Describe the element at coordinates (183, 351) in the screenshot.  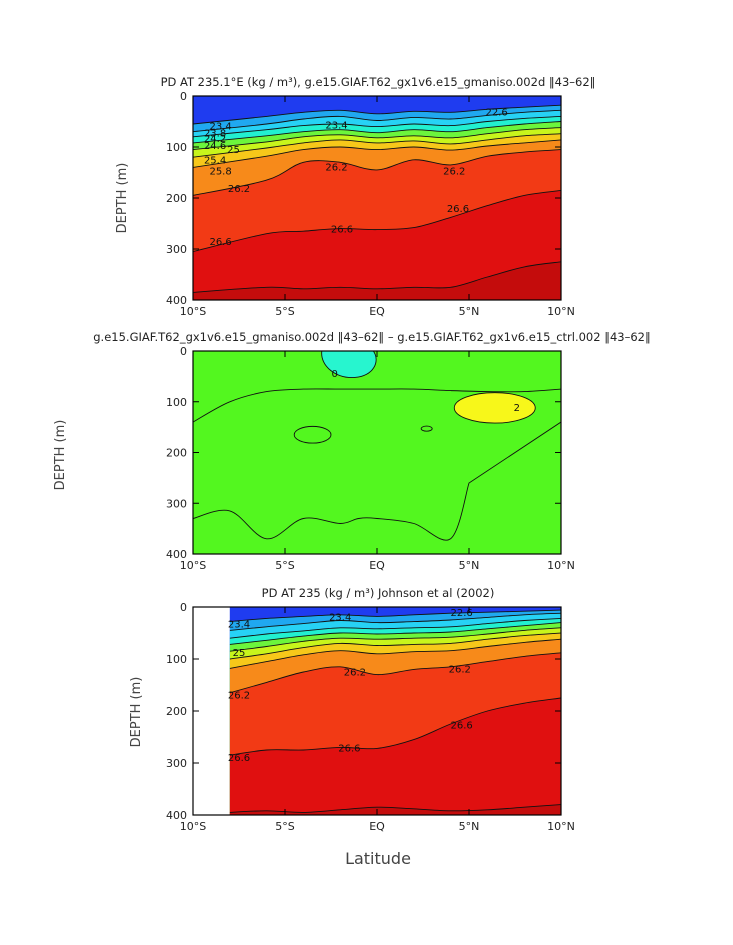
I see `panel-middle-ytick-label: 0` at that location.